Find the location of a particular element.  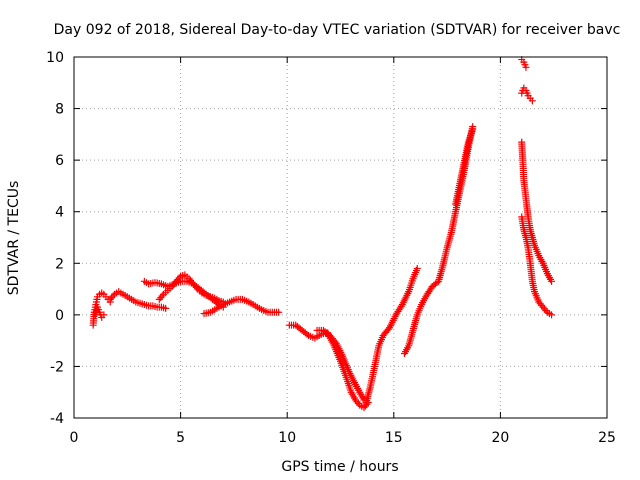

x-tick-label: 10 is located at coordinates (287, 438).